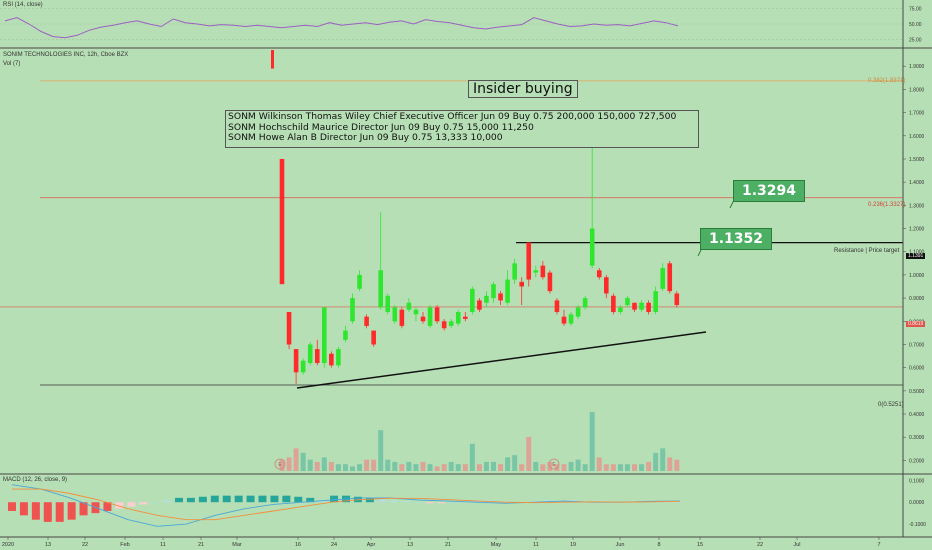 Image resolution: width=932 pixels, height=550 pixels. I want to click on grid-lines, so click(451, 24).